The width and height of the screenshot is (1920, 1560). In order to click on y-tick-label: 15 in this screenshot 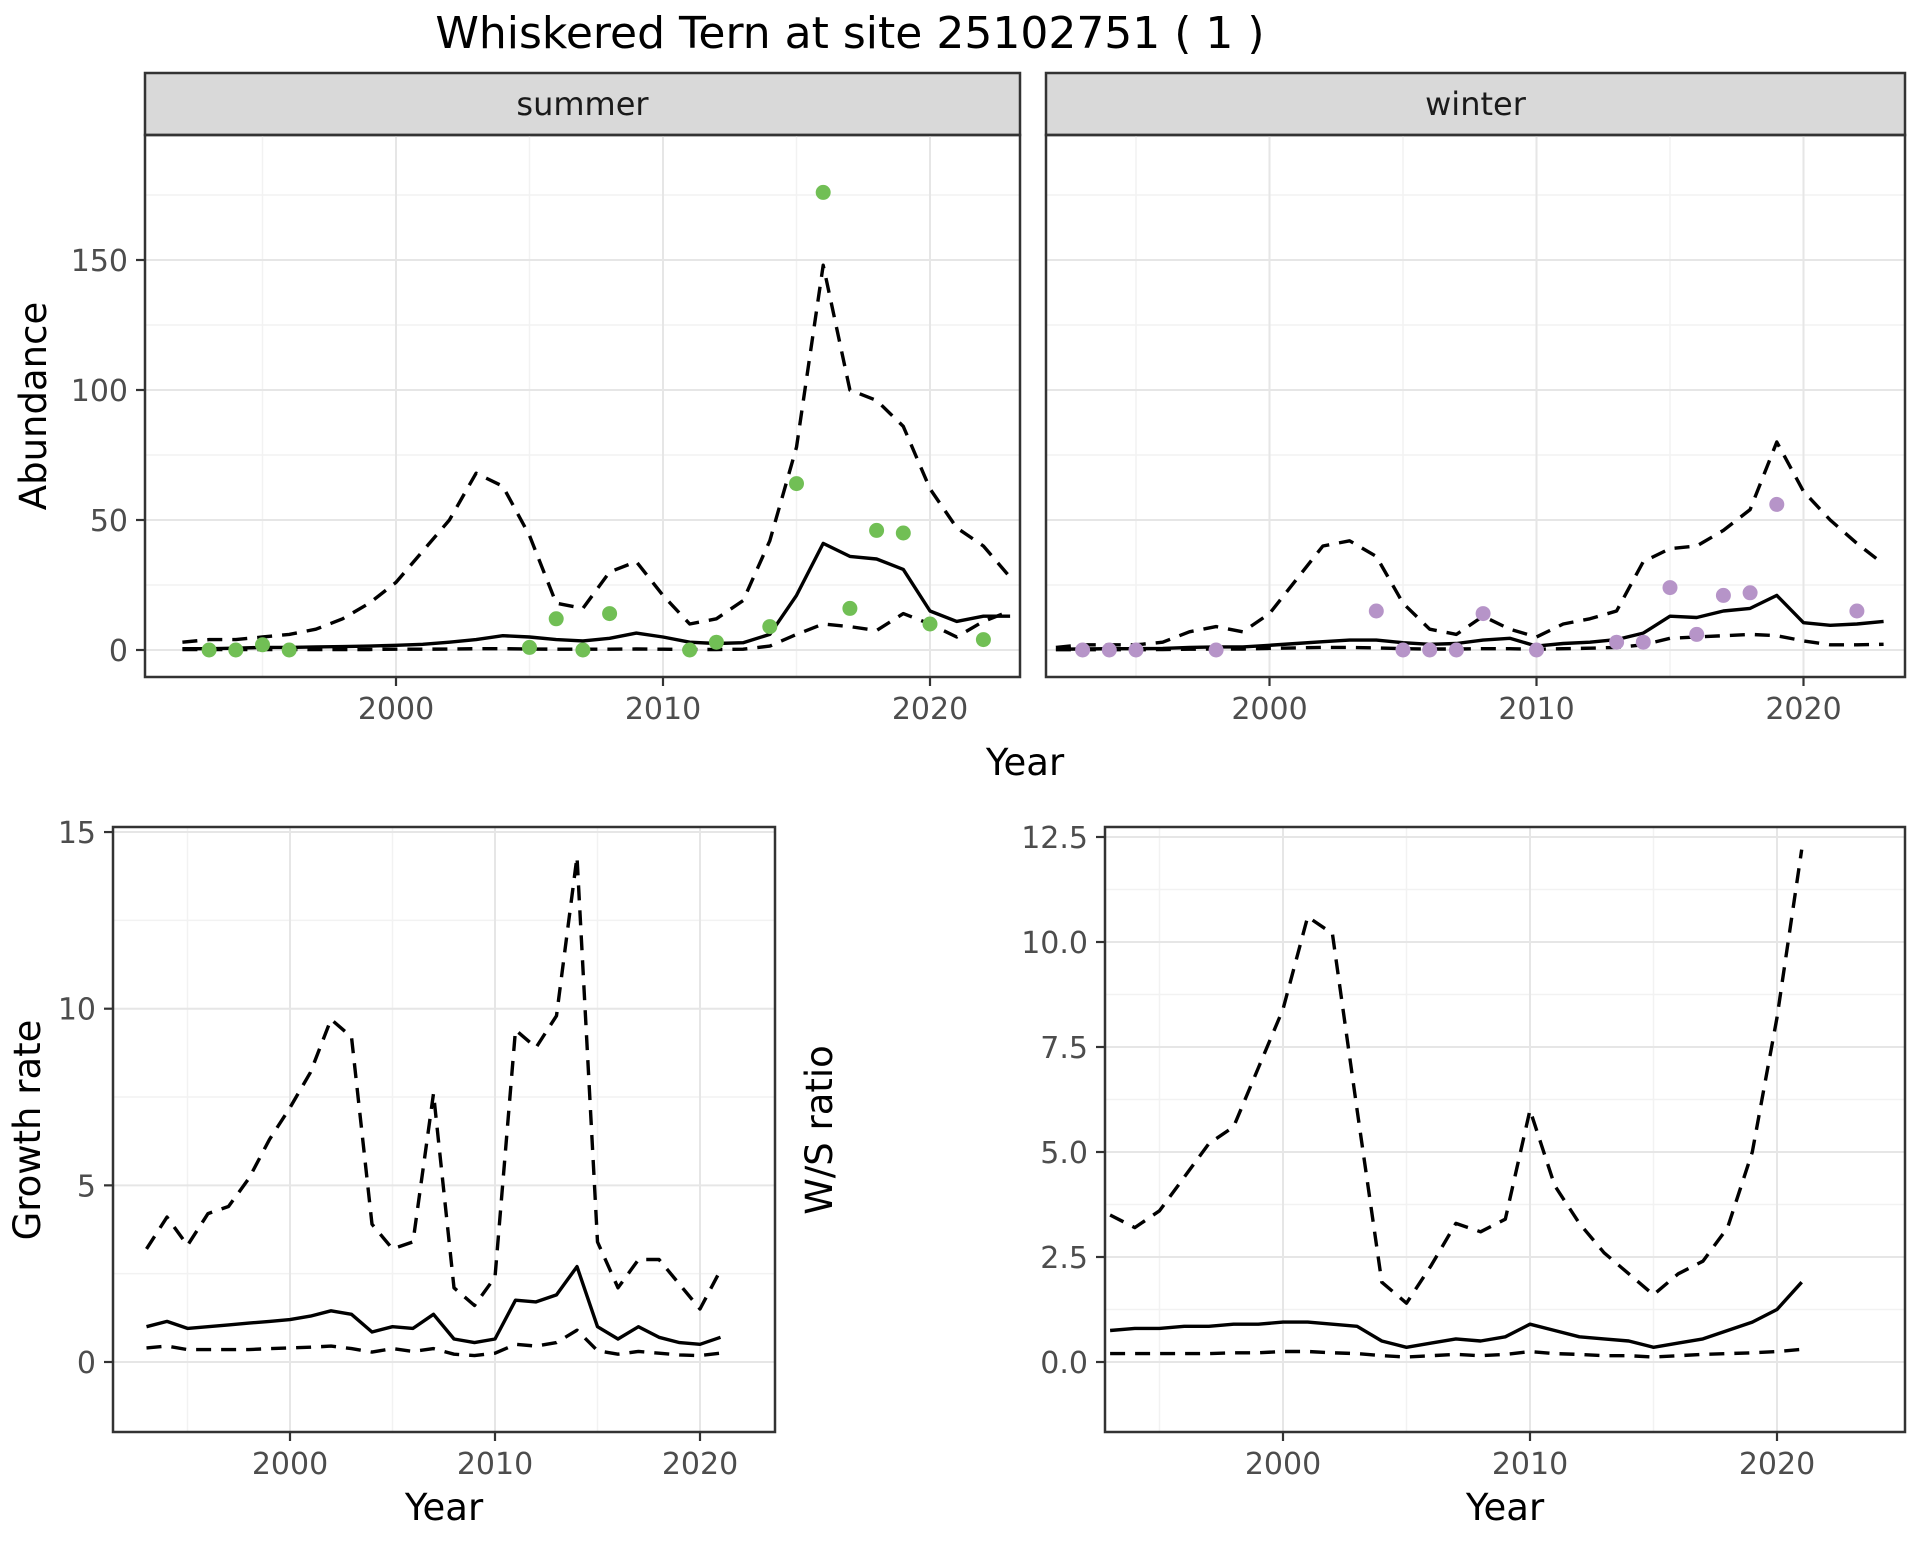, I will do `click(77, 833)`.